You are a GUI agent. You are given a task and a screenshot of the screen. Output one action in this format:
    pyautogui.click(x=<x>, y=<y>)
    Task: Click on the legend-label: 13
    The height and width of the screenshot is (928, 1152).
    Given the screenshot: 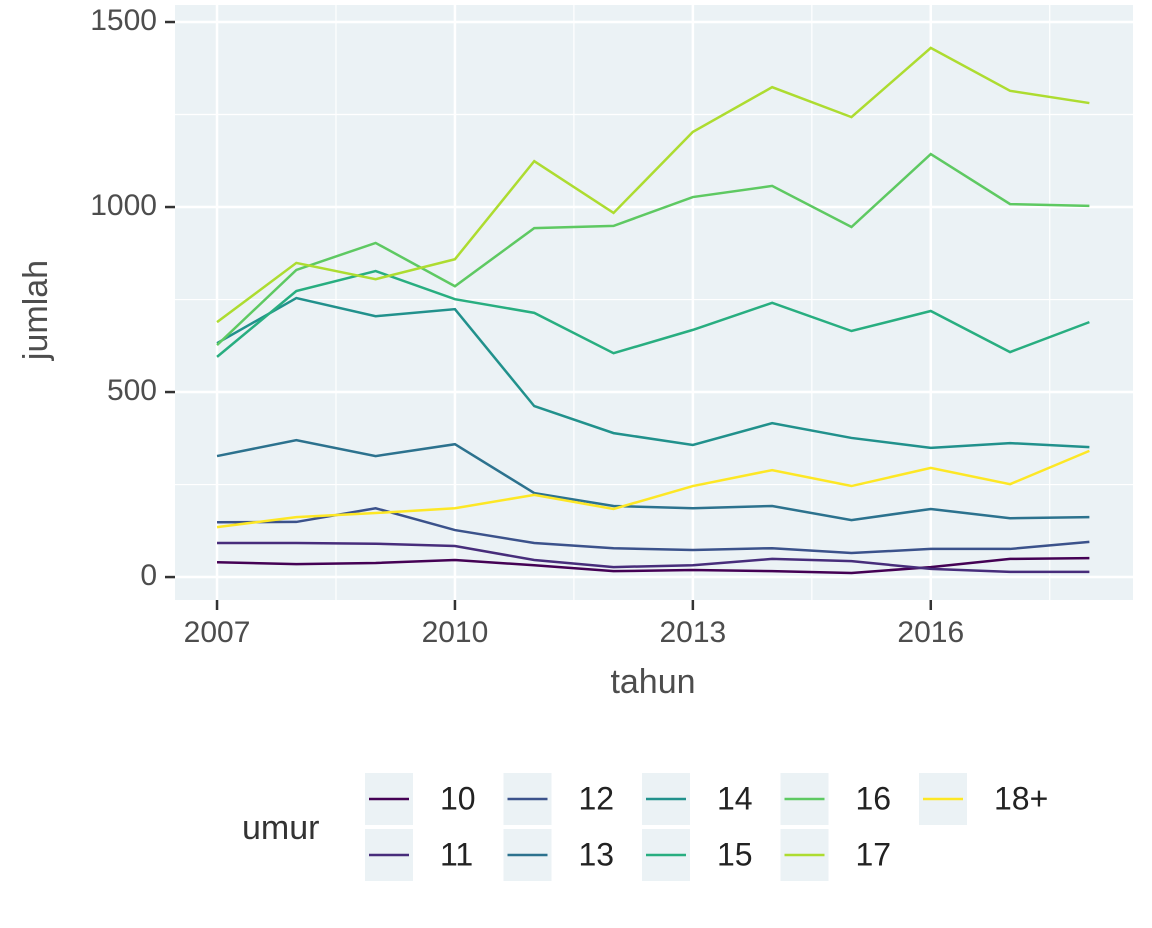 What is the action you would take?
    pyautogui.click(x=597, y=854)
    